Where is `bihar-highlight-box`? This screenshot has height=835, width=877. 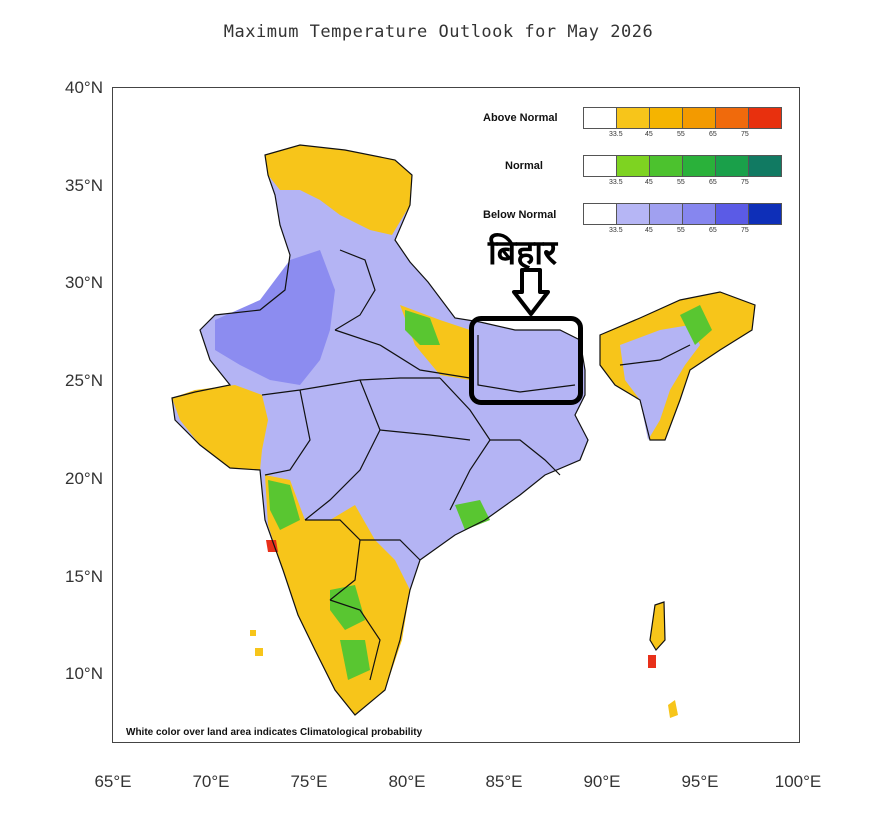
bihar-highlight-box is located at coordinates (526, 360).